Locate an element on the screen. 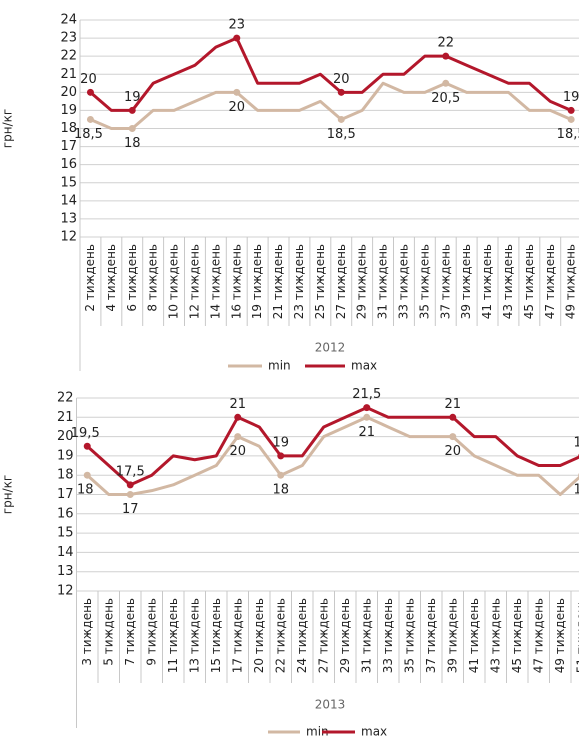  x-tick-label: 22 тиждень is located at coordinates (280, 635).